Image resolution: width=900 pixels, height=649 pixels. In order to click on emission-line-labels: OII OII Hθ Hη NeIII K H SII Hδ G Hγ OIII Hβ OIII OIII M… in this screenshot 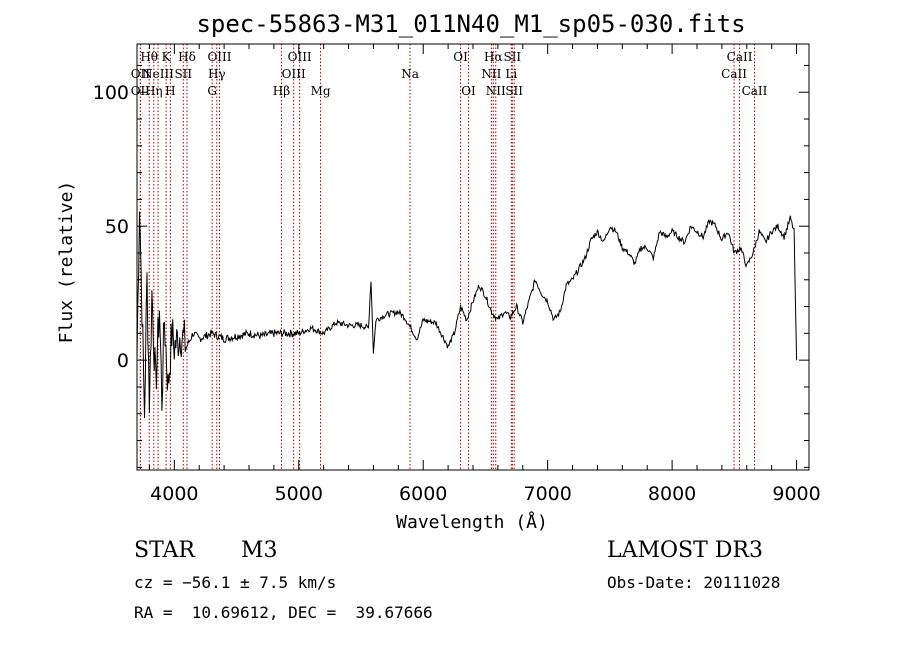, I will do `click(449, 74)`.